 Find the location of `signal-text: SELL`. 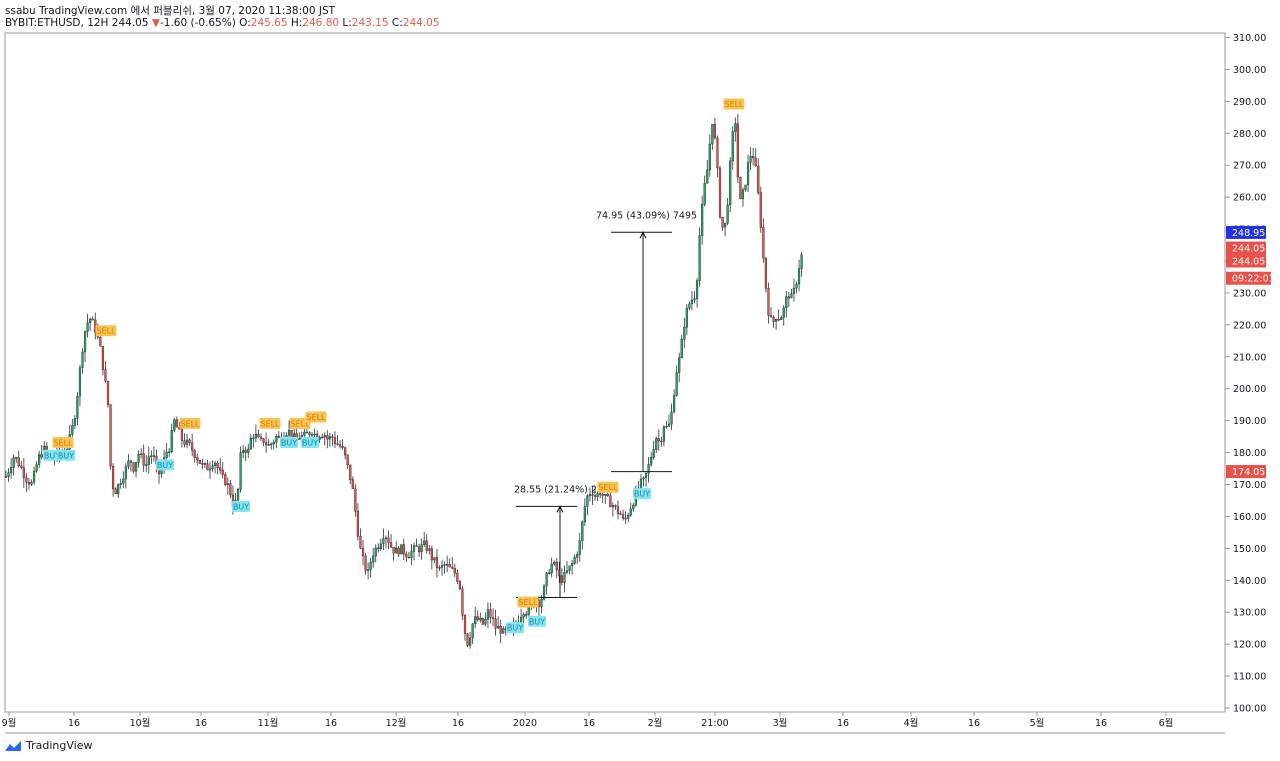

signal-text: SELL is located at coordinates (608, 487).